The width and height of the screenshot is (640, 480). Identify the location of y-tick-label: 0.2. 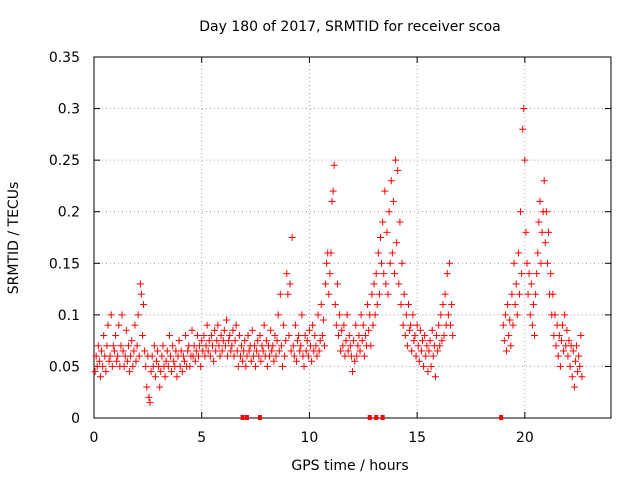
(69, 213).